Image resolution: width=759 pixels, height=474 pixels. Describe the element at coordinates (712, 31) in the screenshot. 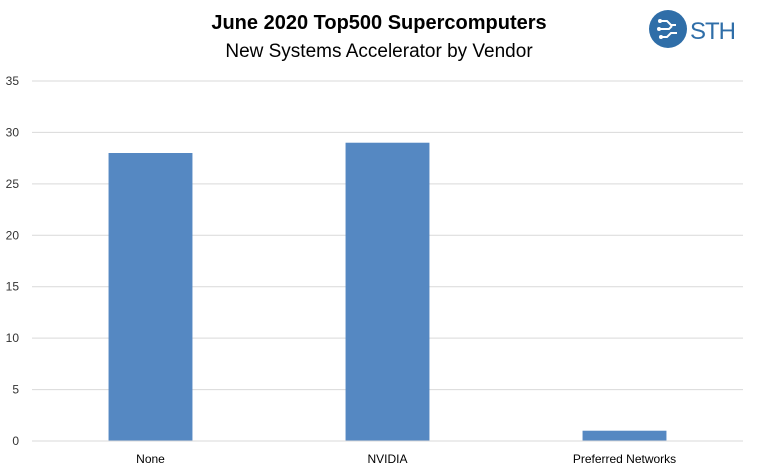

I see `logo-text: STH` at that location.